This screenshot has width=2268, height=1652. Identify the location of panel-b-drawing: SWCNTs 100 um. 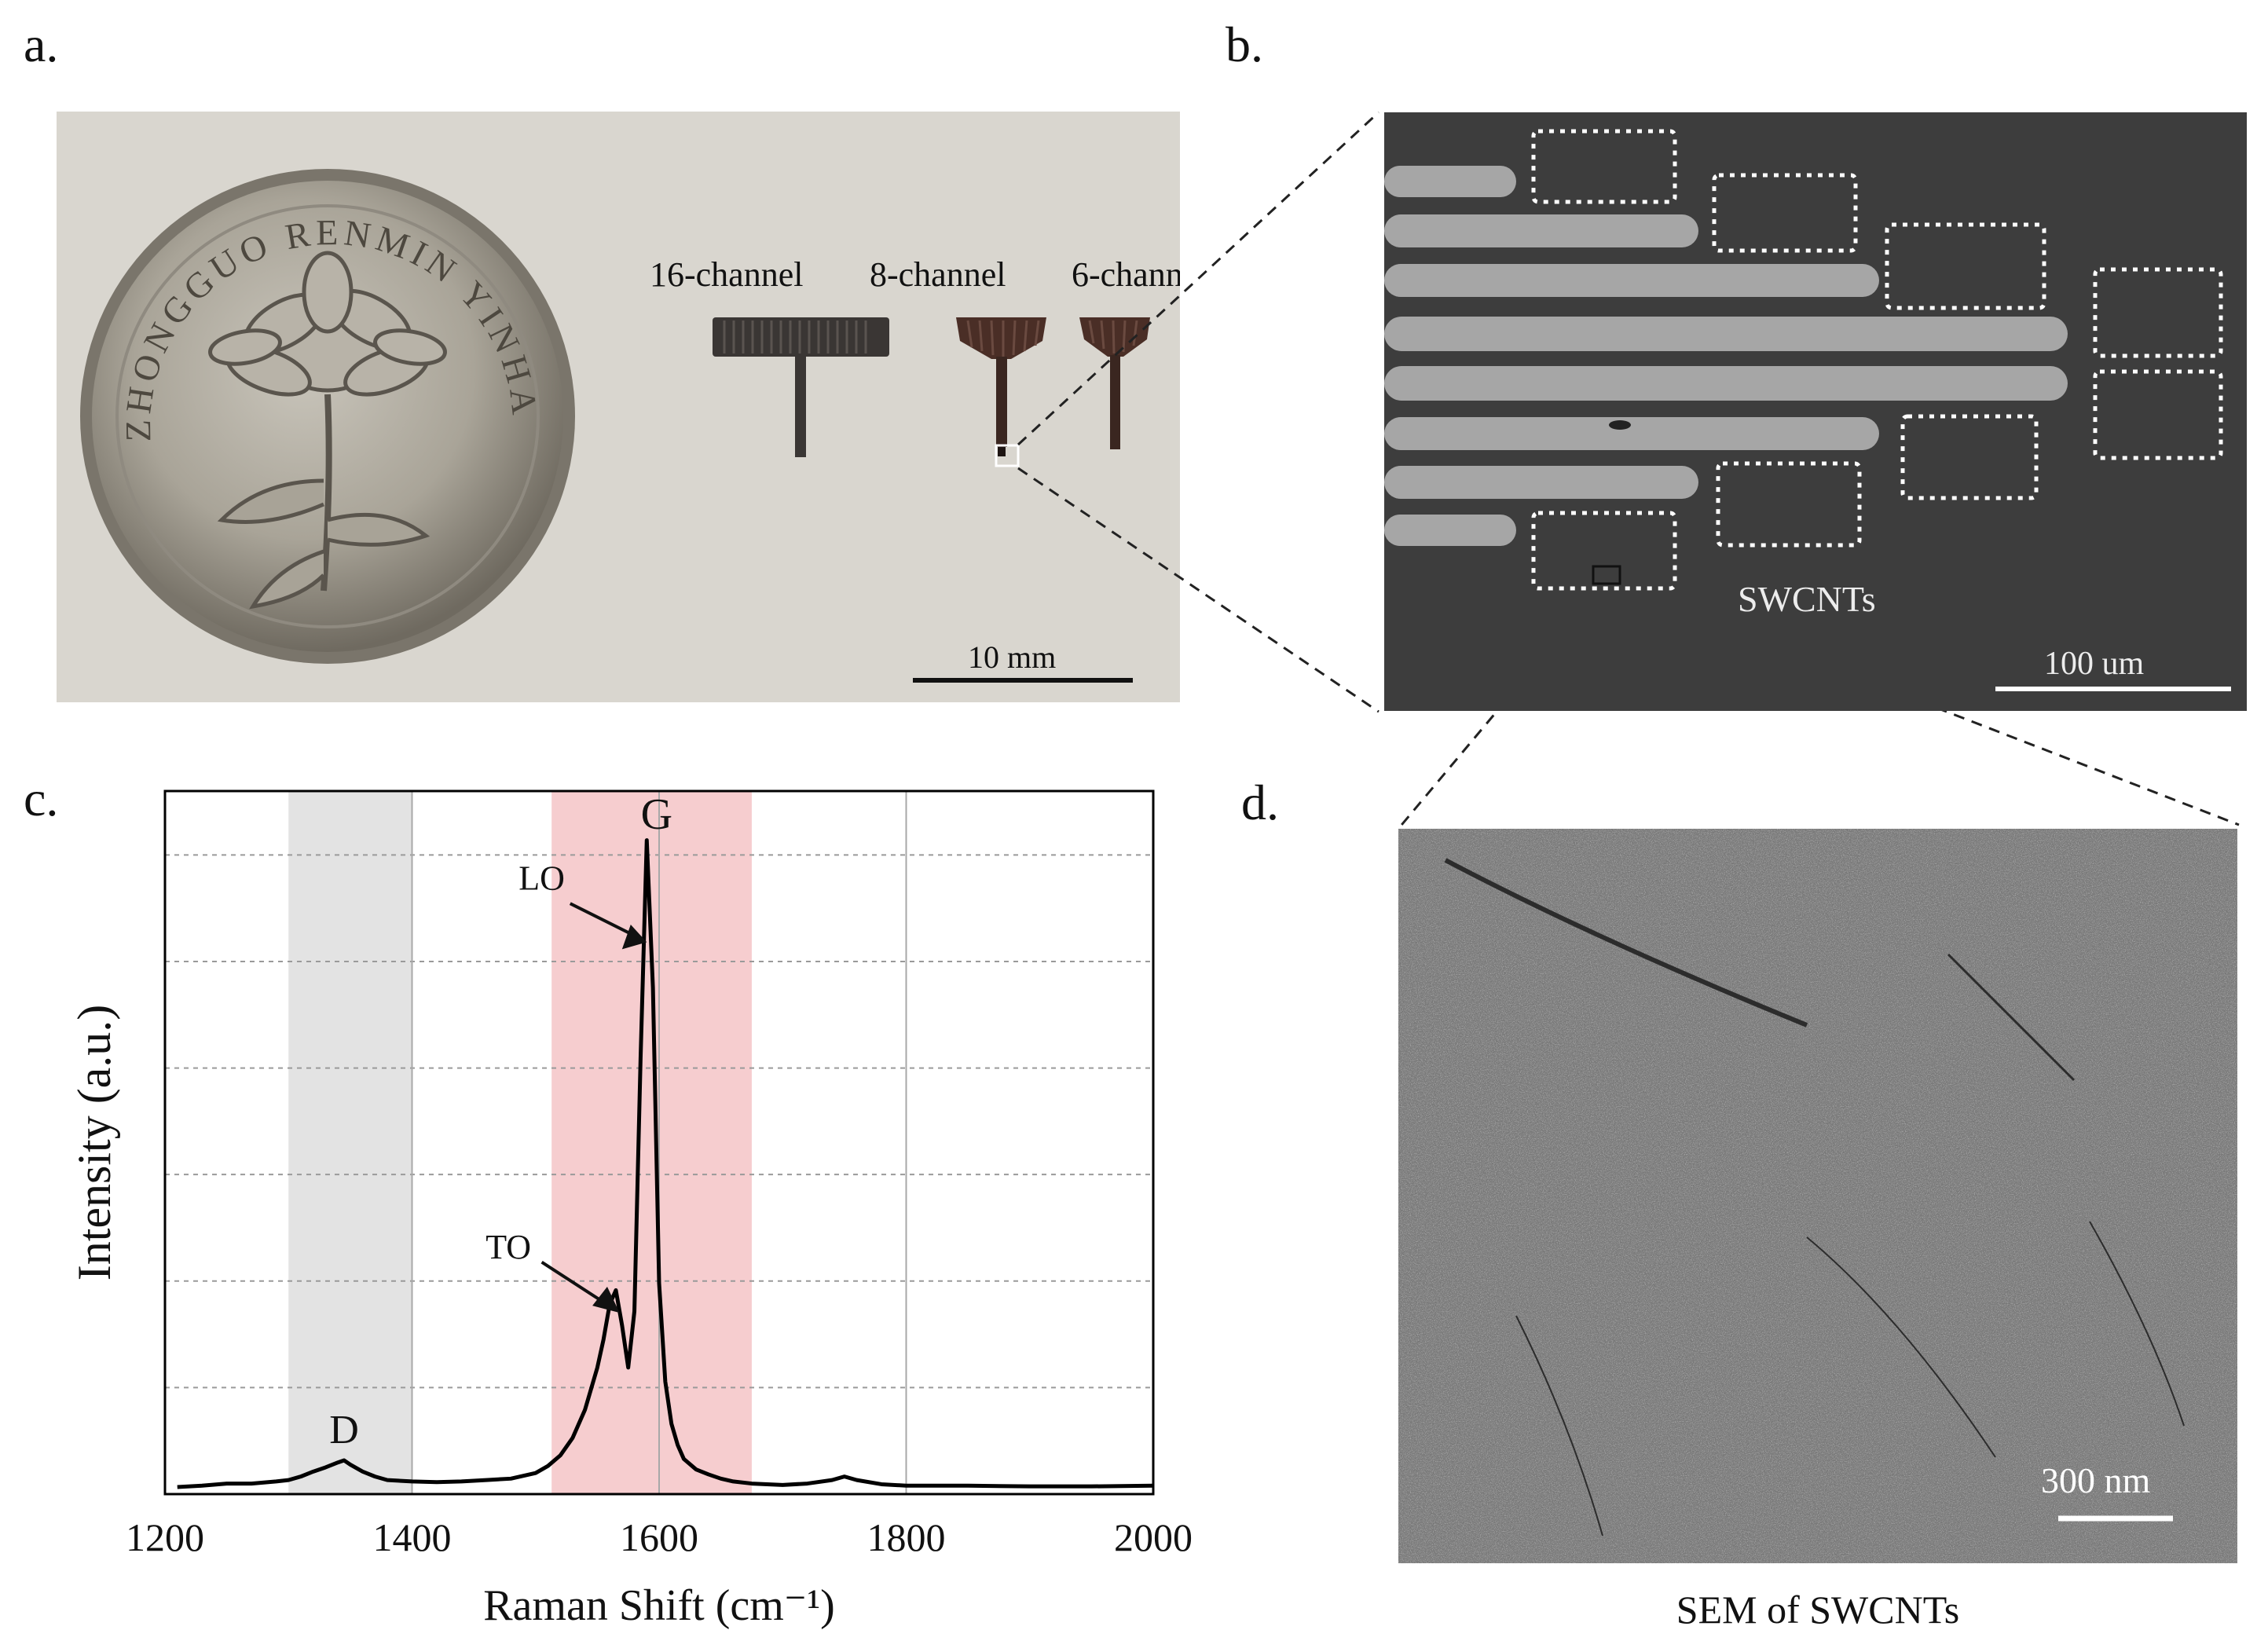
(1807, 410).